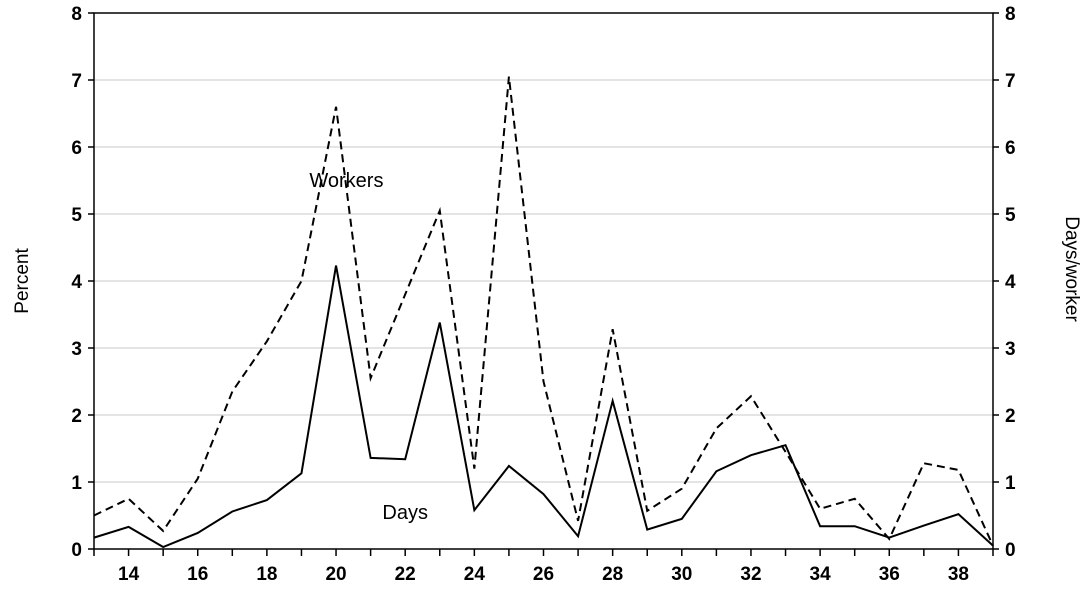  I want to click on x-tick-label: 34, so click(821, 574).